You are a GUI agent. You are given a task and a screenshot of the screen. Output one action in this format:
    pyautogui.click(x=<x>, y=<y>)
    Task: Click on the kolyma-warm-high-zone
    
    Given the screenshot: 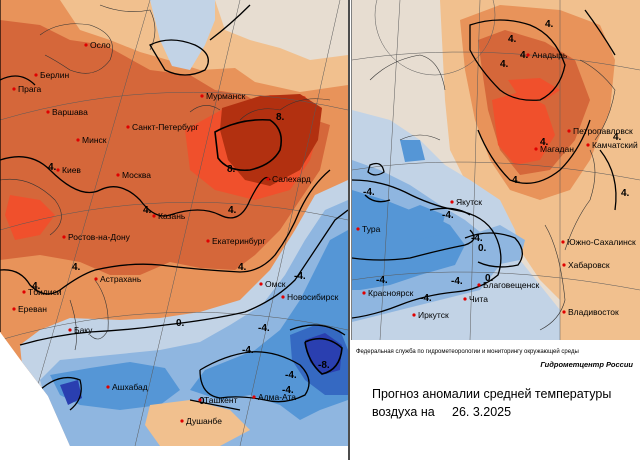 What is the action you would take?
    pyautogui.click(x=523, y=128)
    